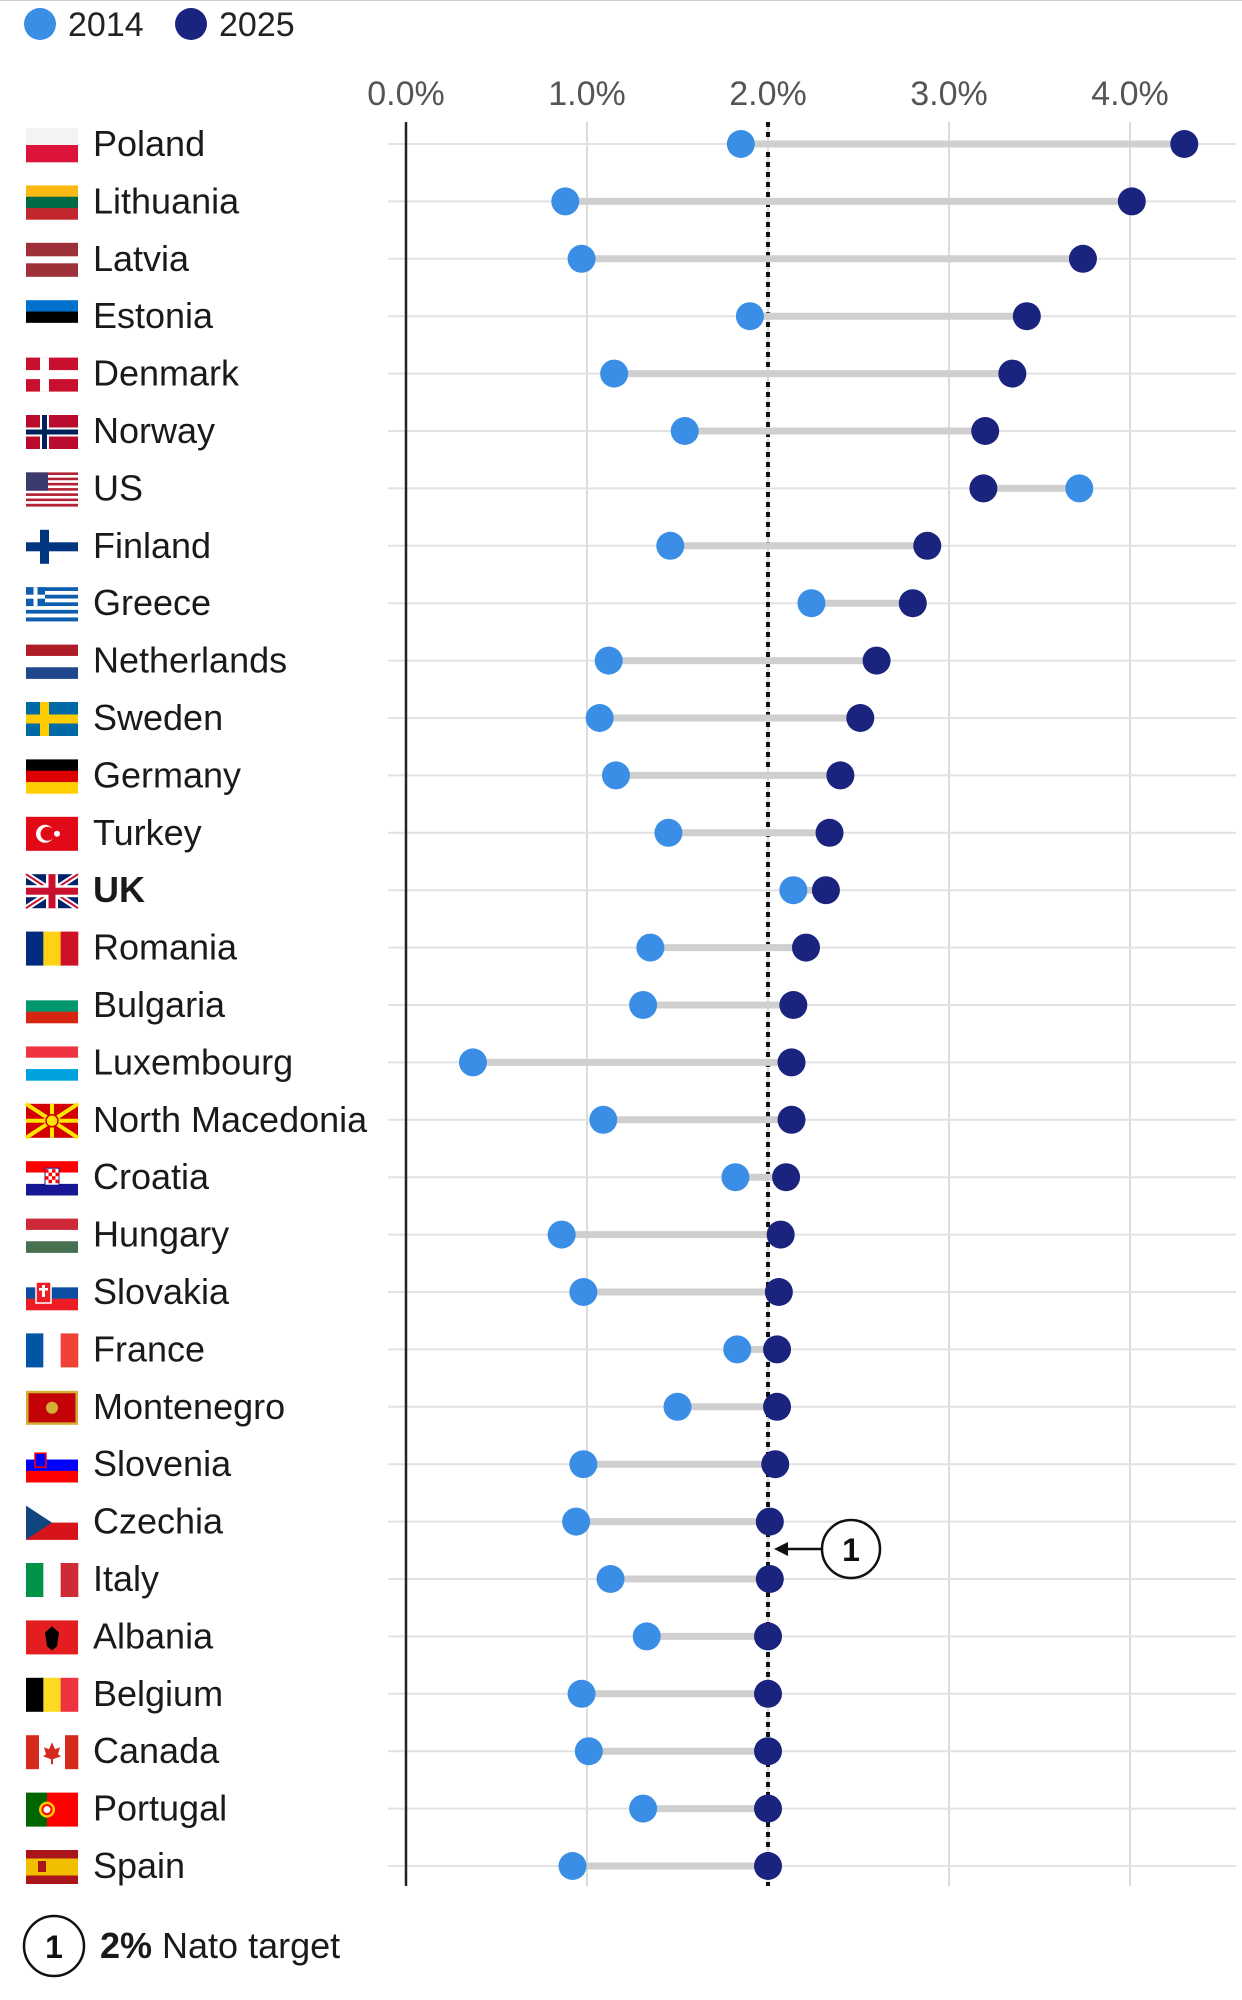 This screenshot has width=1242, height=2000. I want to click on country-label-romania: Romania, so click(165, 947).